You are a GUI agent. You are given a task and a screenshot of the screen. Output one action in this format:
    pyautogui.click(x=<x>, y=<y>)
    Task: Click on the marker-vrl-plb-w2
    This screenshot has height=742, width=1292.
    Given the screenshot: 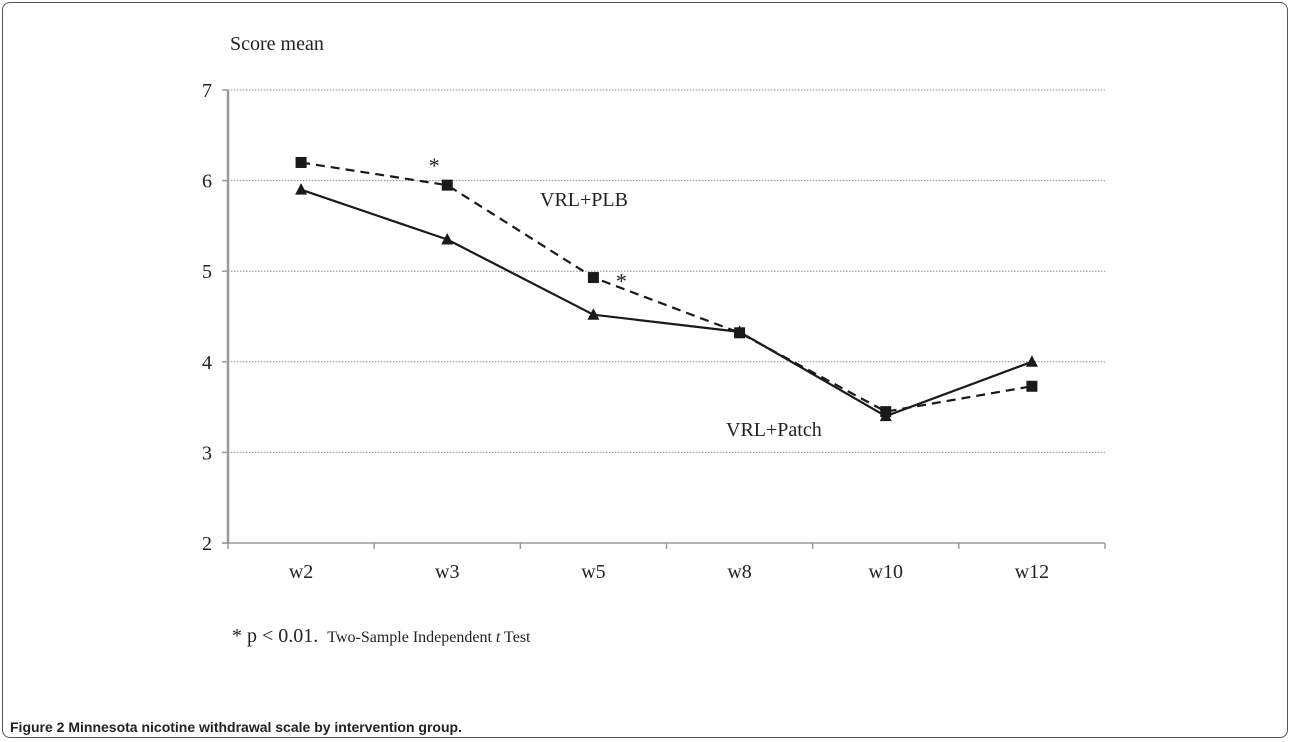 What is the action you would take?
    pyautogui.click(x=301, y=162)
    